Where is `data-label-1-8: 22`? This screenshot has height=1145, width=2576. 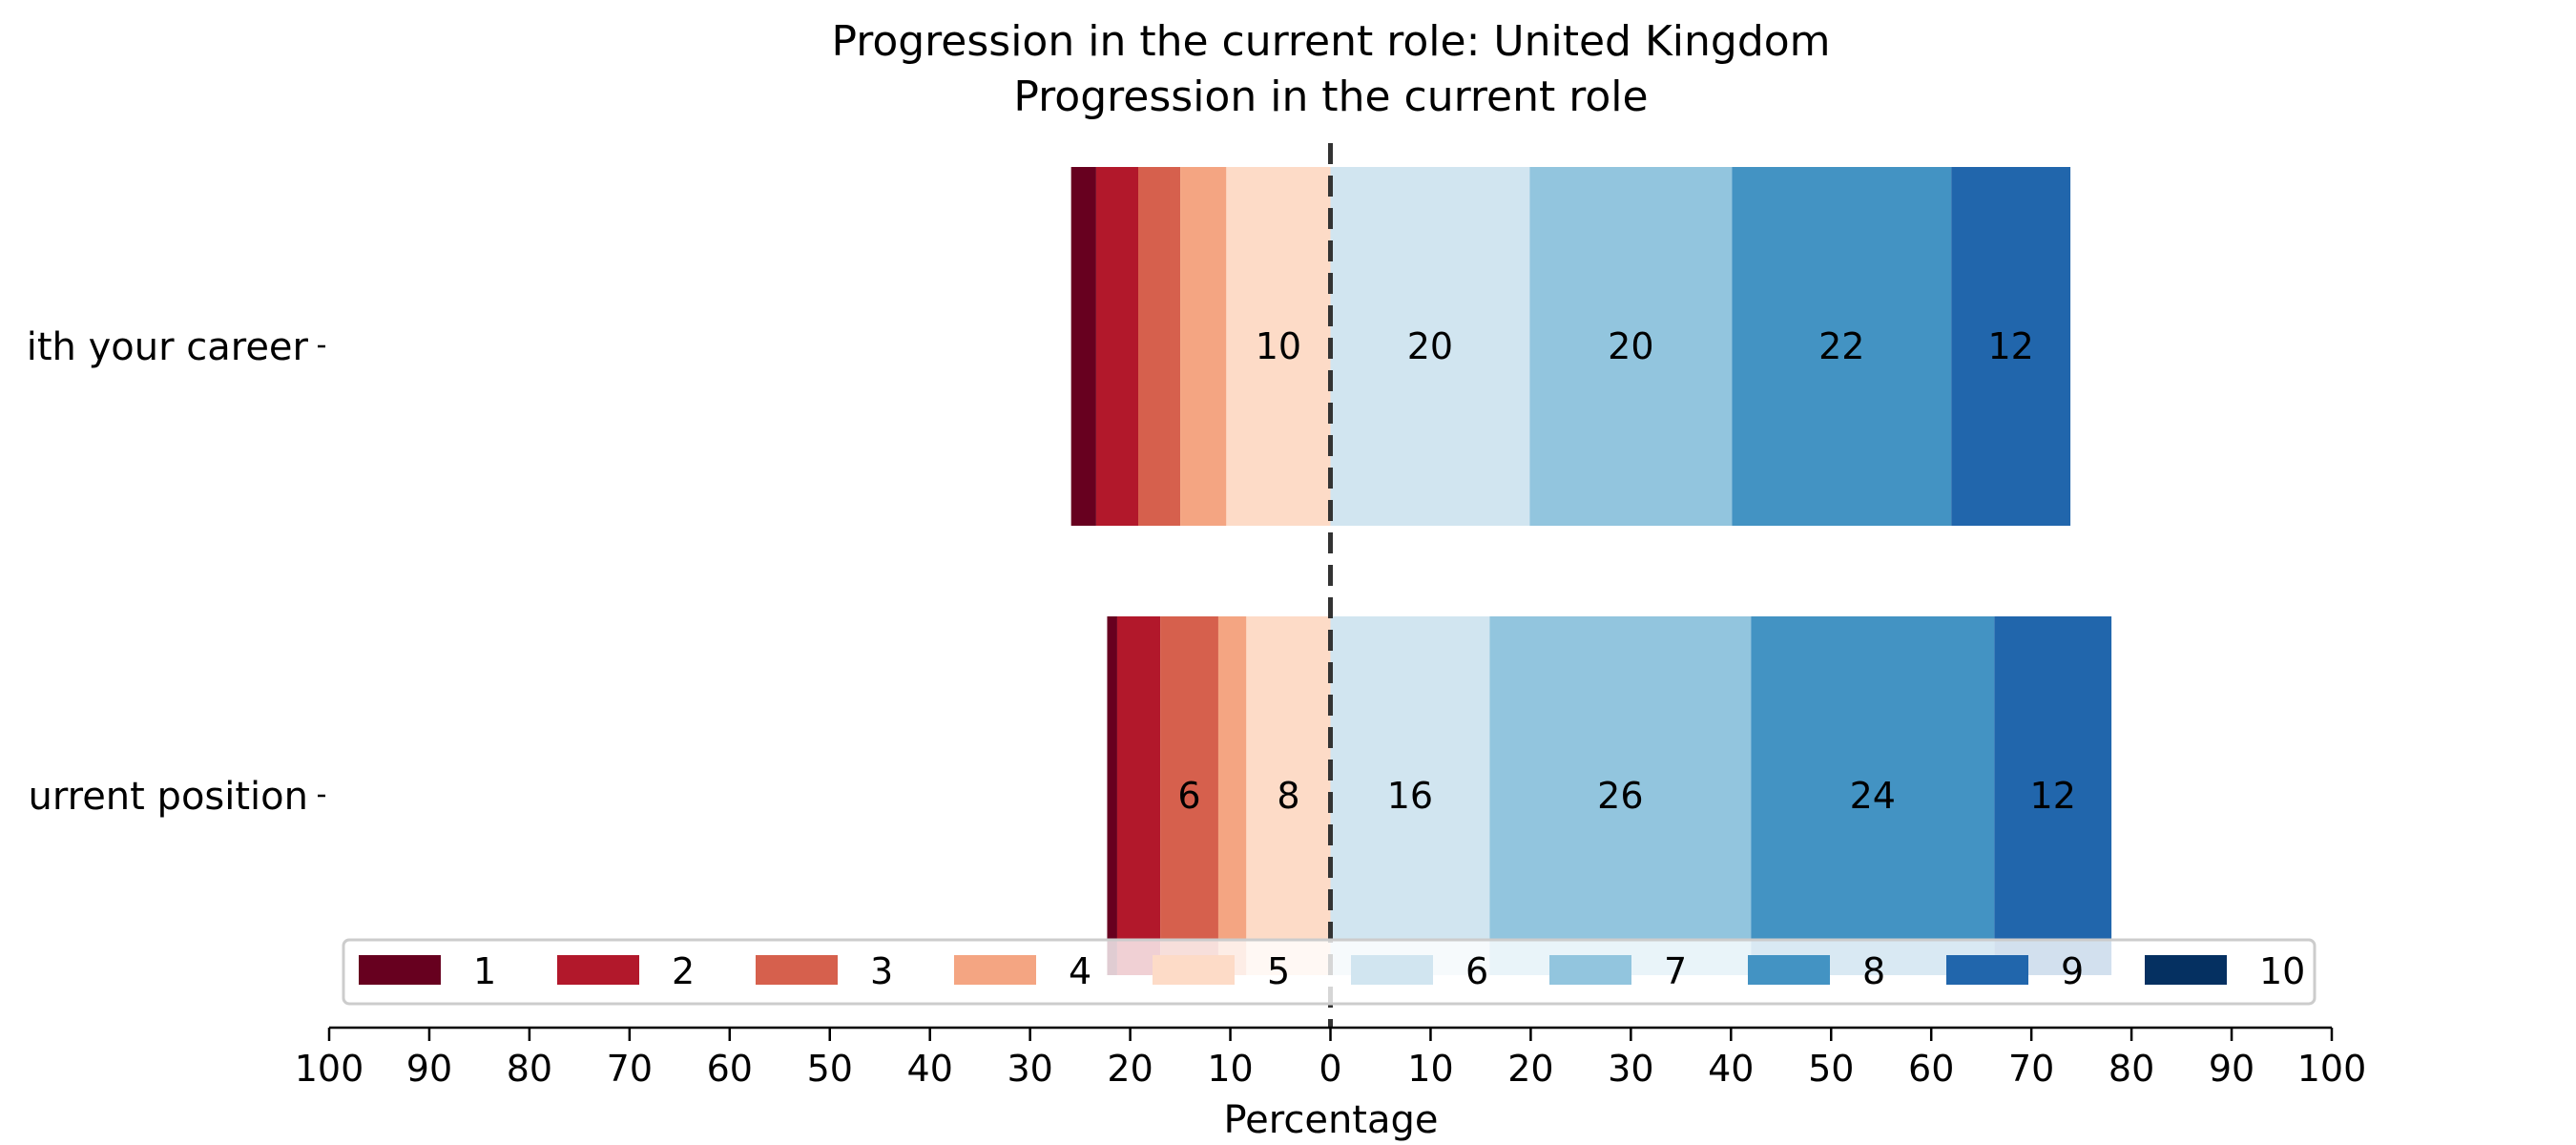
data-label-1-8: 22 is located at coordinates (1841, 346).